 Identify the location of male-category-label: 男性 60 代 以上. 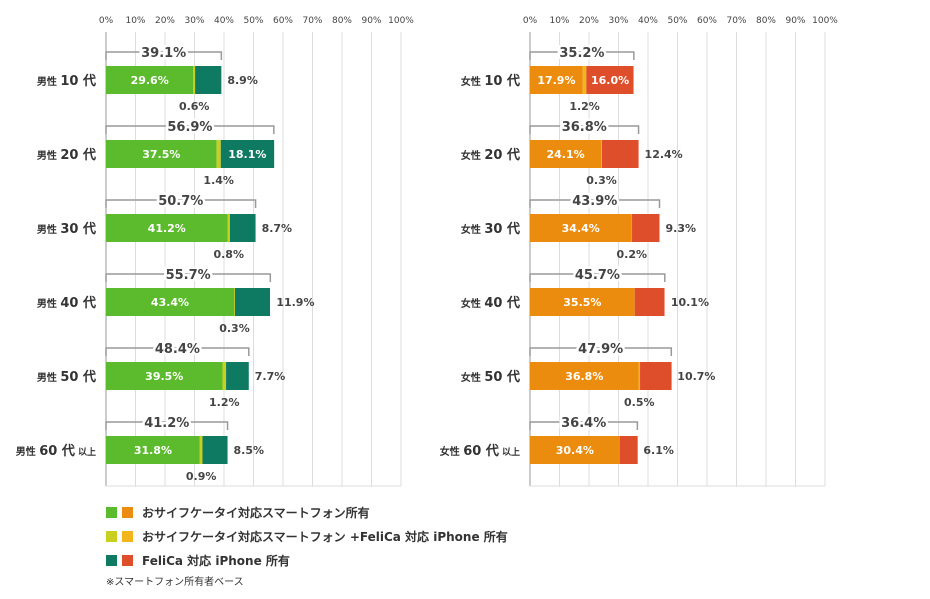
(56, 451).